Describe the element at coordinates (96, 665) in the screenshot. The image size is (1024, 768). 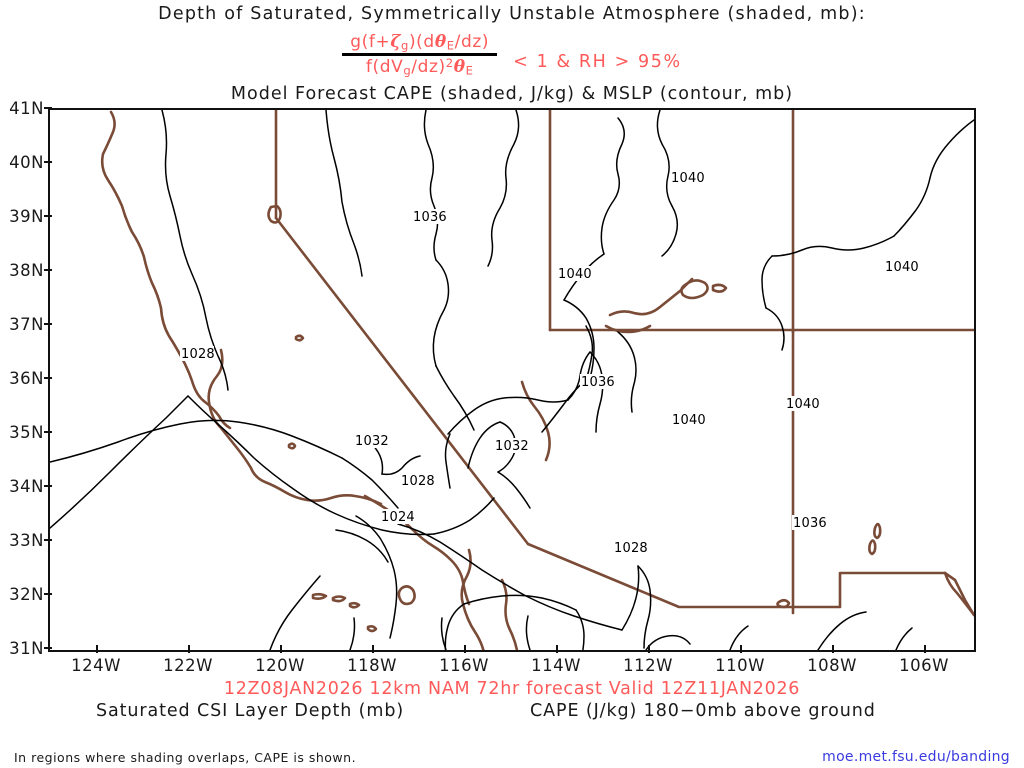
I see `xtick-124w: 124W` at that location.